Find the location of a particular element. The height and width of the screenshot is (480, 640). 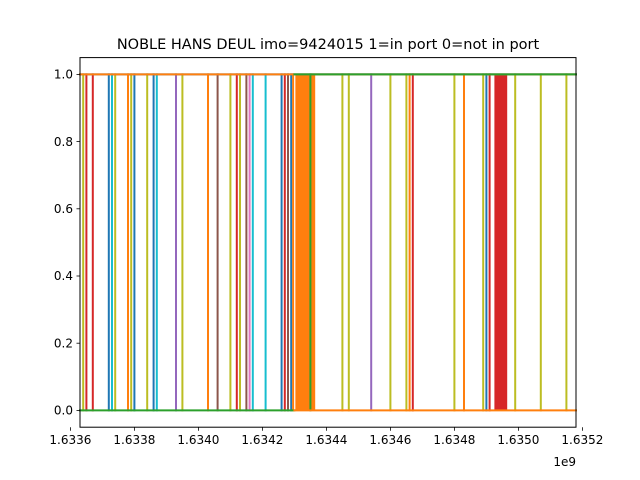

x-tick-label: 1.6338 is located at coordinates (134, 440).